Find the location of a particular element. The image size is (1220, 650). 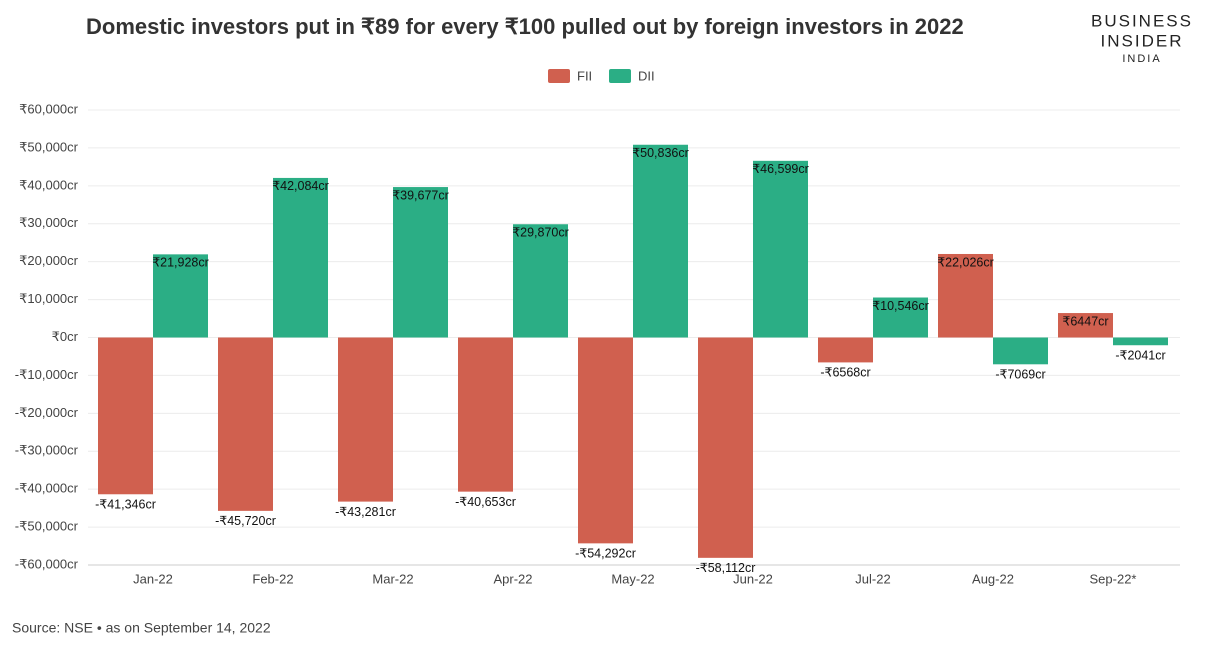

value-label: -₹41,346cr is located at coordinates (125, 505).